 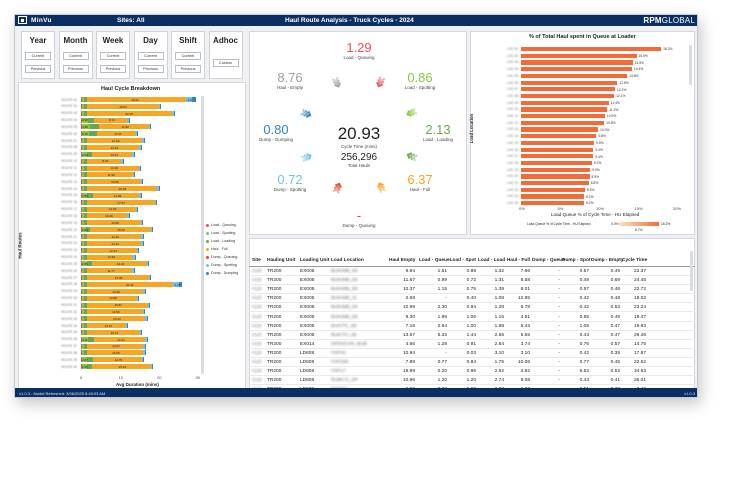 I want to click on queue-bar-value: 9.5%, so click(x=600, y=143).